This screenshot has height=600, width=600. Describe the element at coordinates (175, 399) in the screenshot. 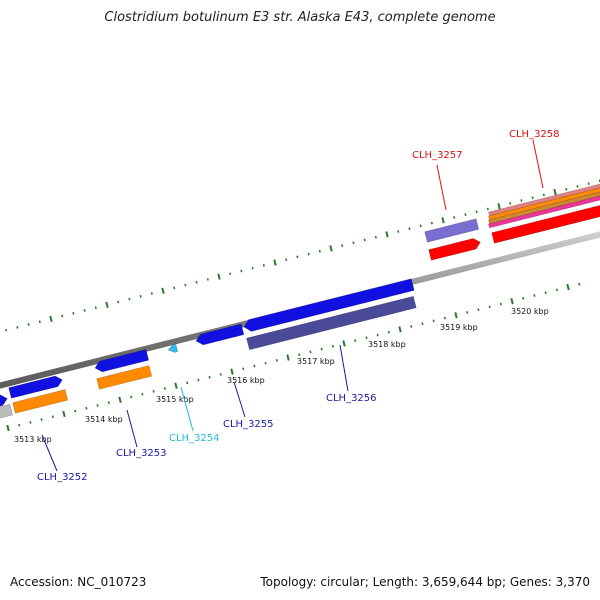

I see `kbp-label: 3515 kbp` at that location.